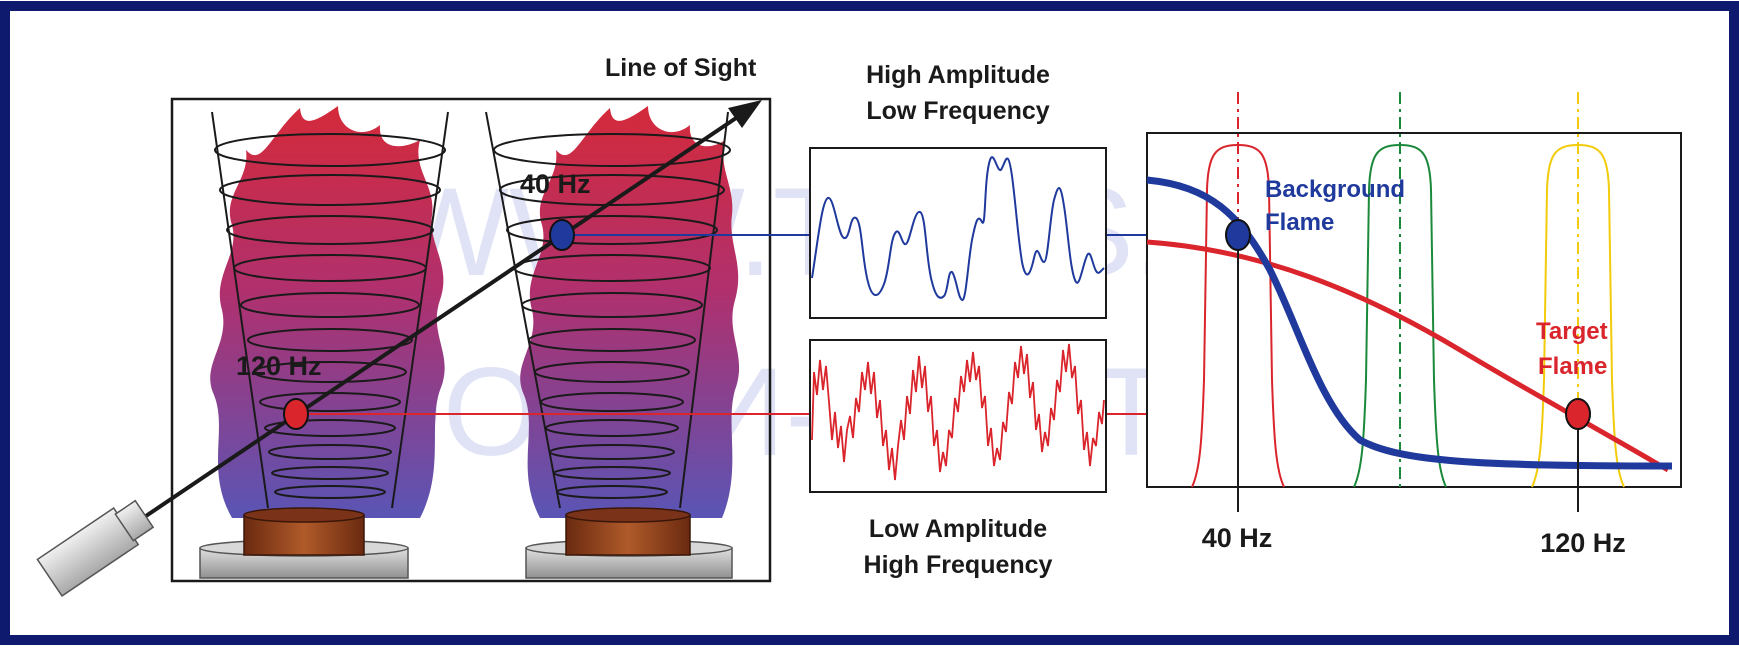  Describe the element at coordinates (1299, 222) in the screenshot. I see `background-flame-label-line-2: Flame` at that location.